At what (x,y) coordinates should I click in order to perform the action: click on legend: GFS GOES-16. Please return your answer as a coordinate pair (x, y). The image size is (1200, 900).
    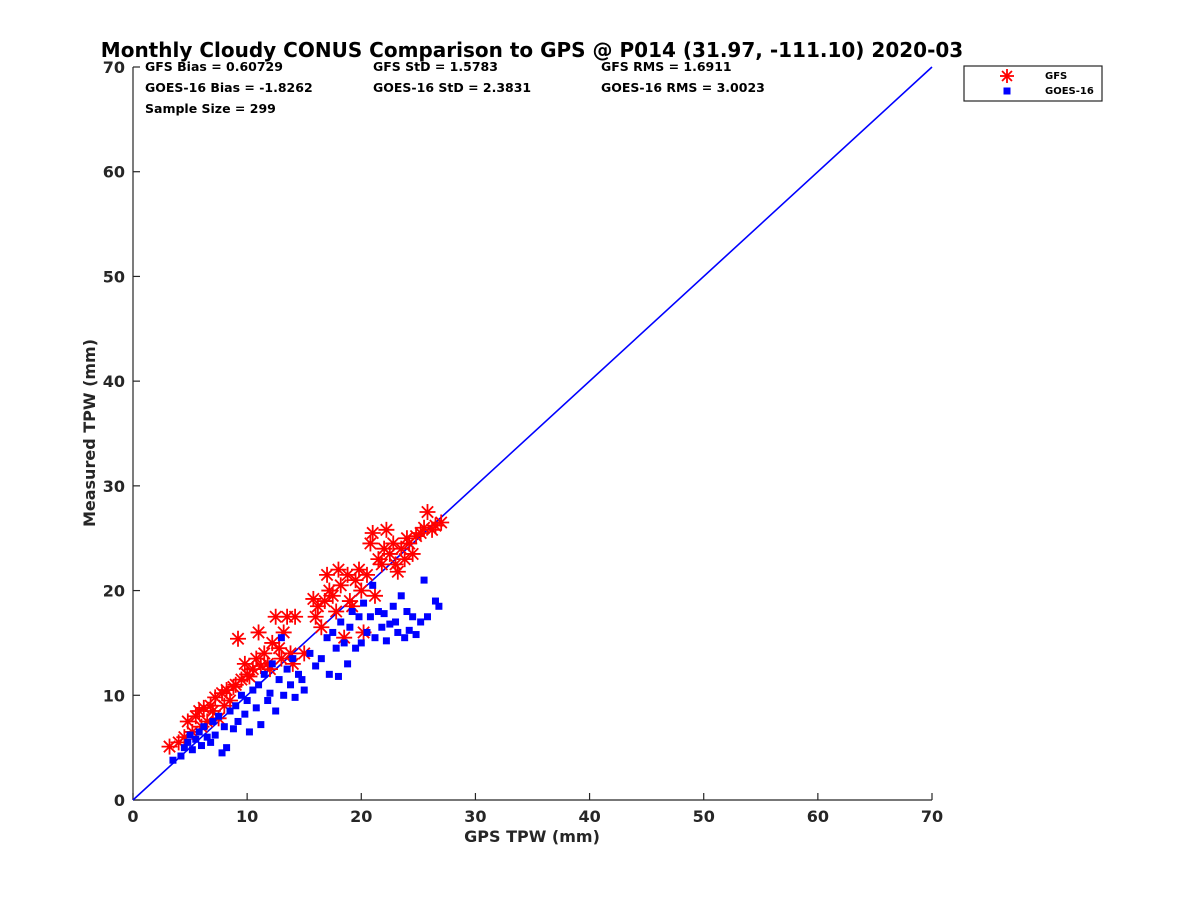
    Looking at the image, I should click on (1033, 83).